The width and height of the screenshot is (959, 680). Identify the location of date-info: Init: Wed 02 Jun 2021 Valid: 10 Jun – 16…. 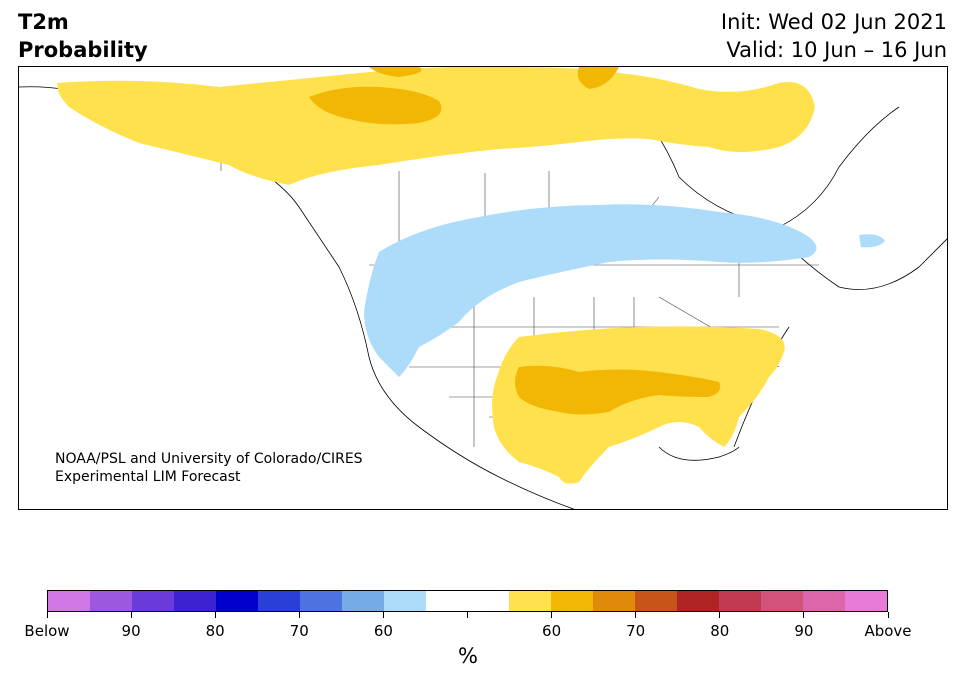
(834, 36).